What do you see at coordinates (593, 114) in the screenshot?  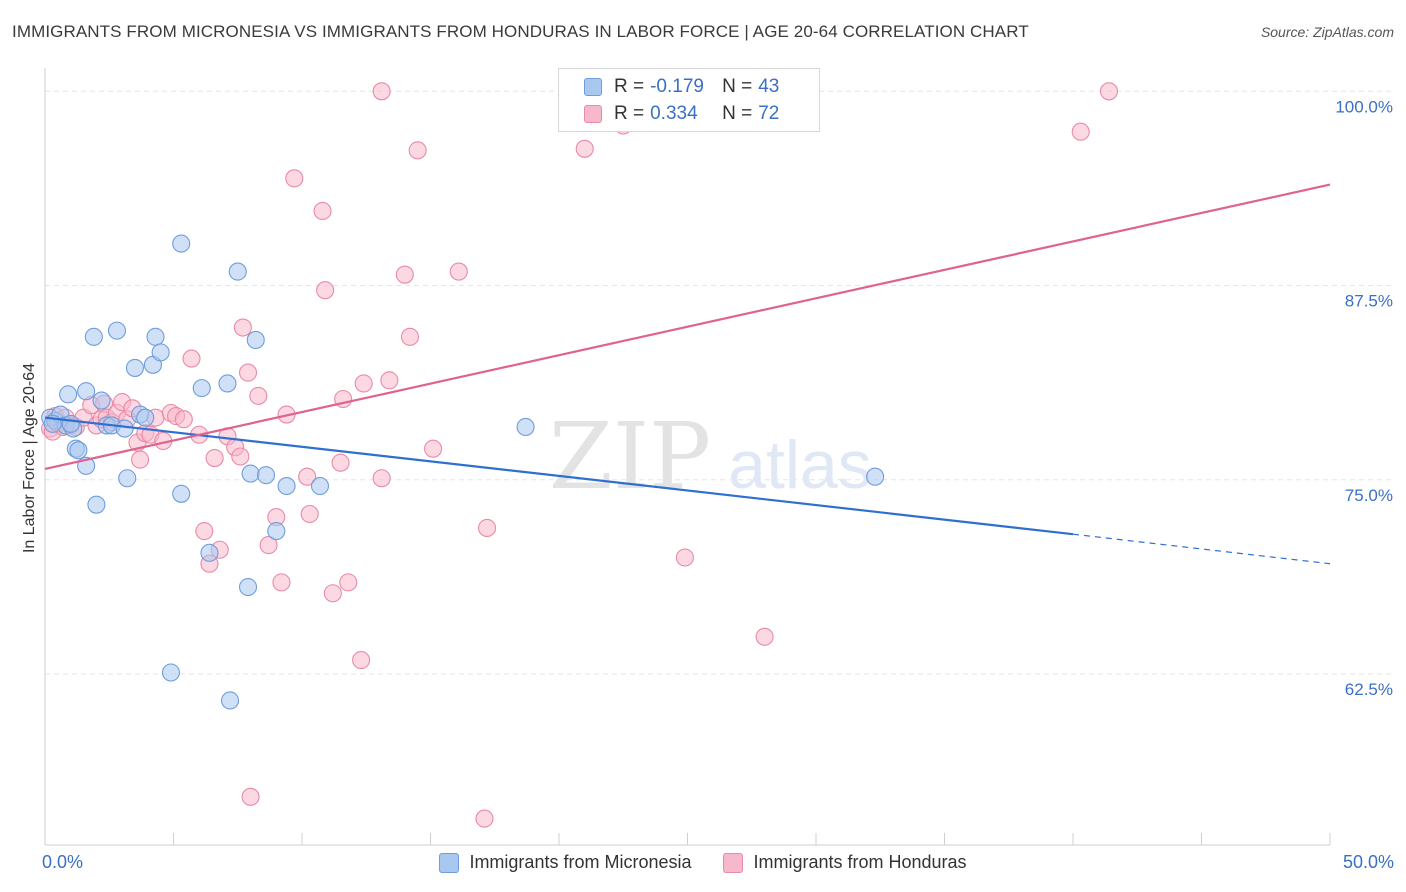 I see `honduras-swatch` at bounding box center [593, 114].